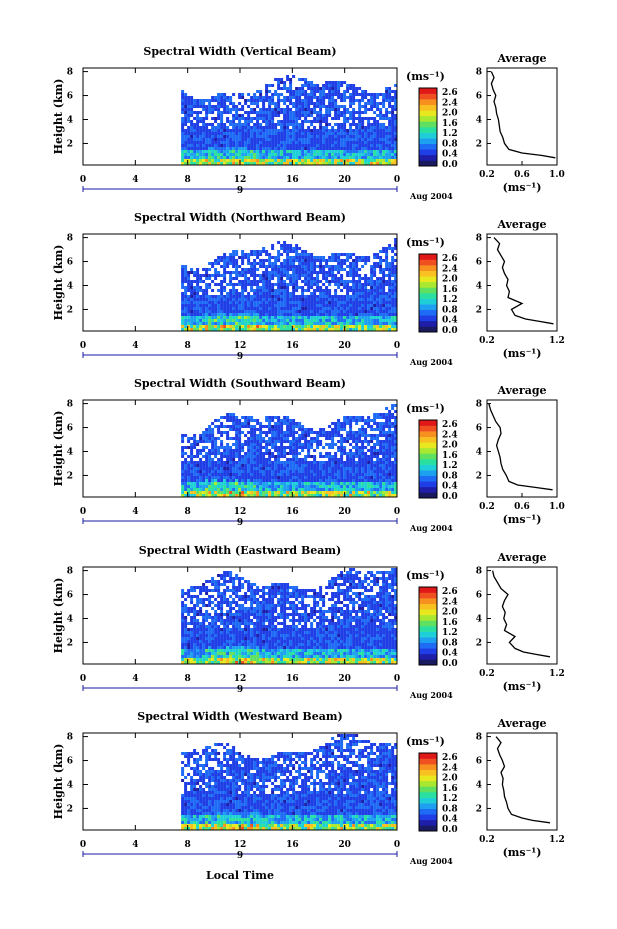 The height and width of the screenshot is (929, 617). I want to click on x-tick-label: 4, so click(135, 845).